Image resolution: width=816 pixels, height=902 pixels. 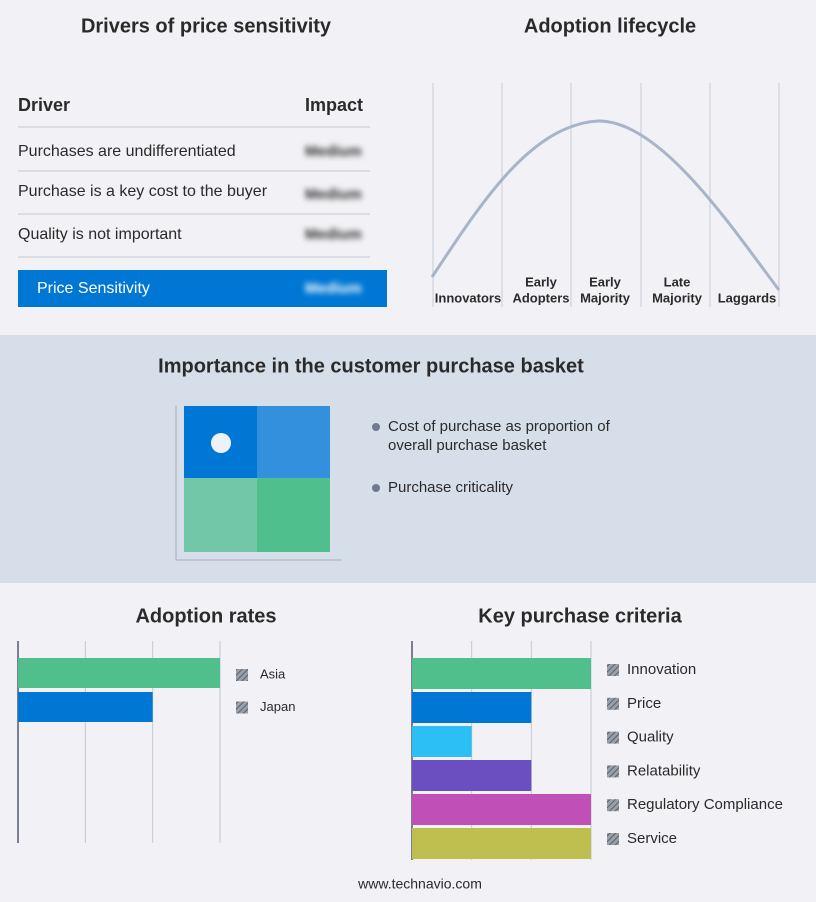 What do you see at coordinates (127, 151) in the screenshot?
I see `driver-cell: Purchases are undifferentiated` at bounding box center [127, 151].